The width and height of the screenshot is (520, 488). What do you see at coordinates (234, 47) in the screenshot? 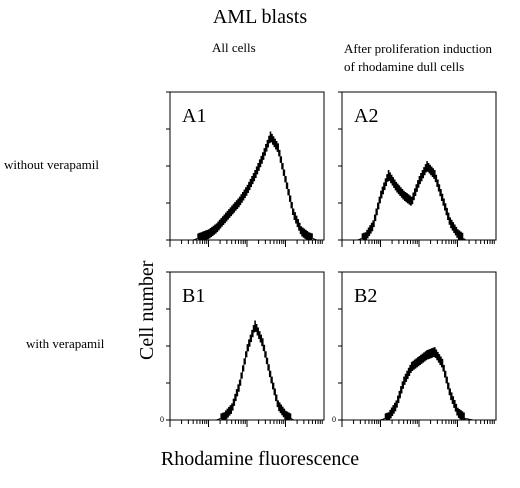
I see `column-label-all-cells: All cells` at bounding box center [234, 47].